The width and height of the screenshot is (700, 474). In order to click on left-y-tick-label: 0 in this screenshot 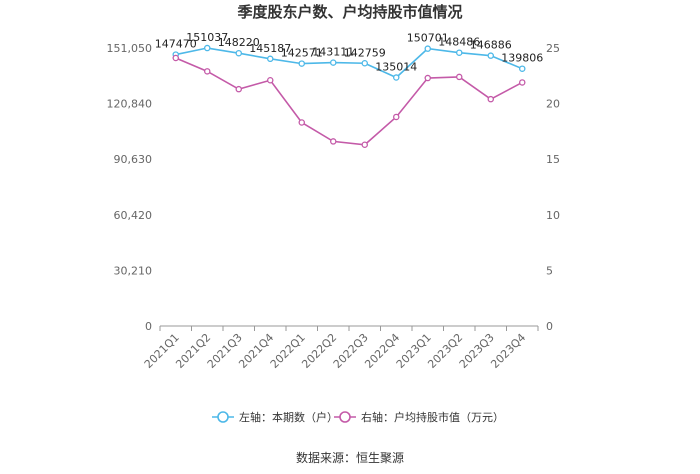, I will do `click(148, 326)`.